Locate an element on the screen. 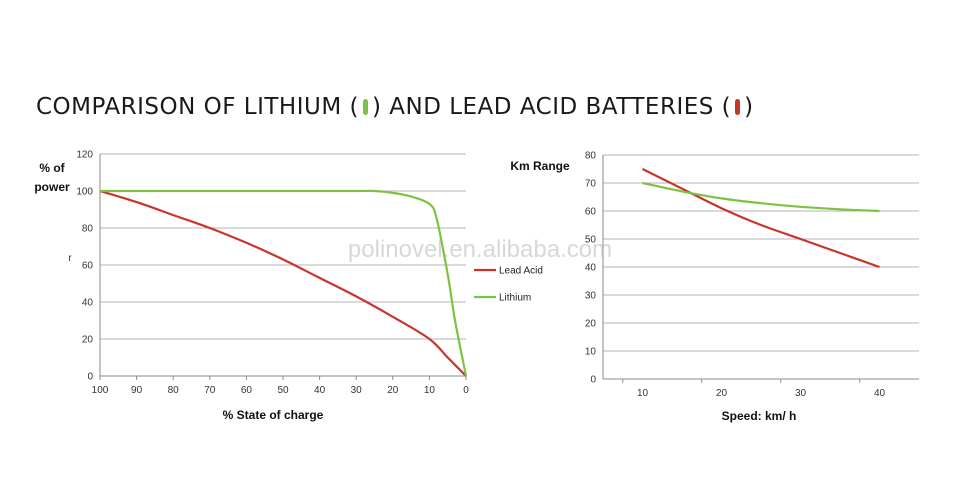  y-tick-label: 10 is located at coordinates (591, 352).